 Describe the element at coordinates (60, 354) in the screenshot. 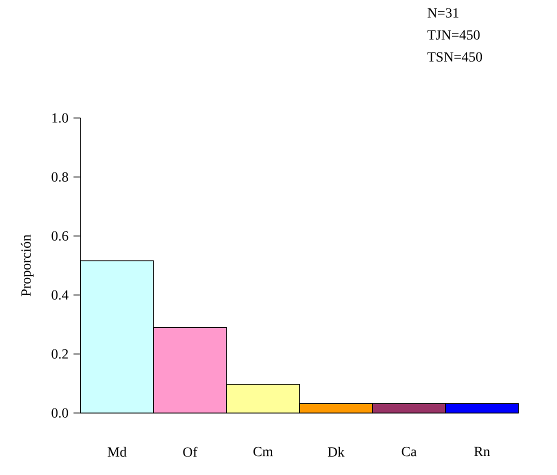

I see `y-tick-label: 0.2` at that location.